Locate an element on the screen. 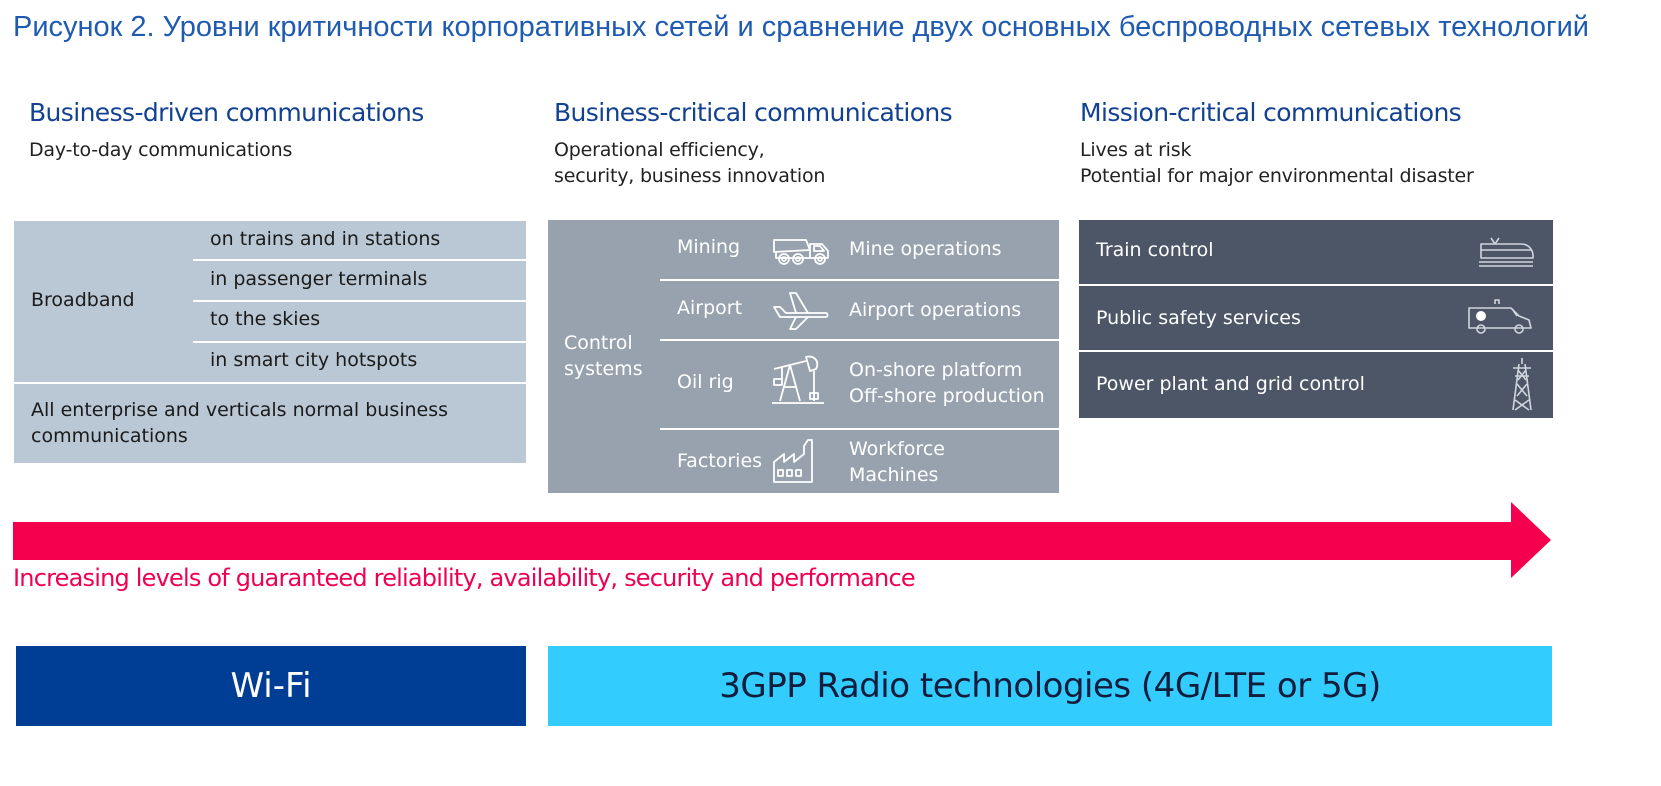 The width and height of the screenshot is (1661, 786). column-heading: Business-critical communications is located at coordinates (753, 112).